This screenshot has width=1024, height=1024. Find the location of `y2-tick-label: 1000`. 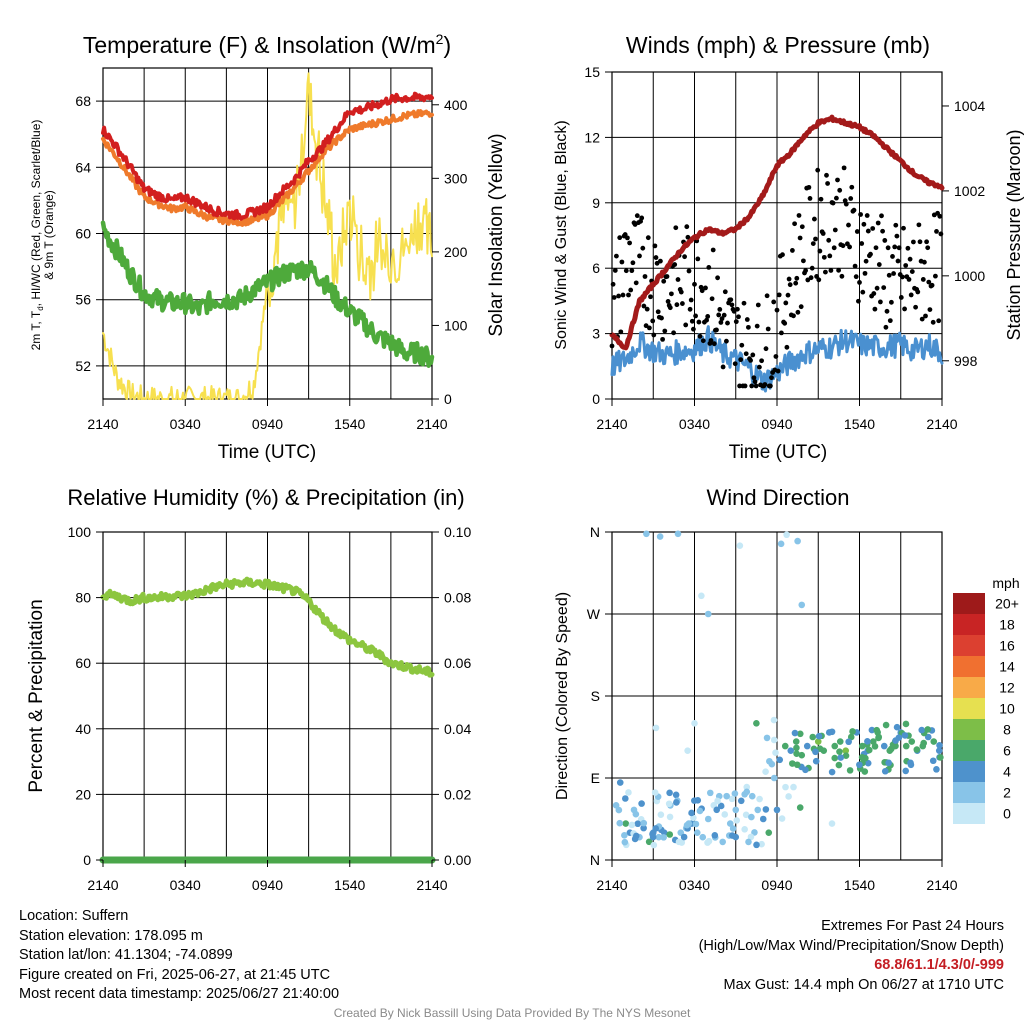

y2-tick-label: 1000 is located at coordinates (969, 276).